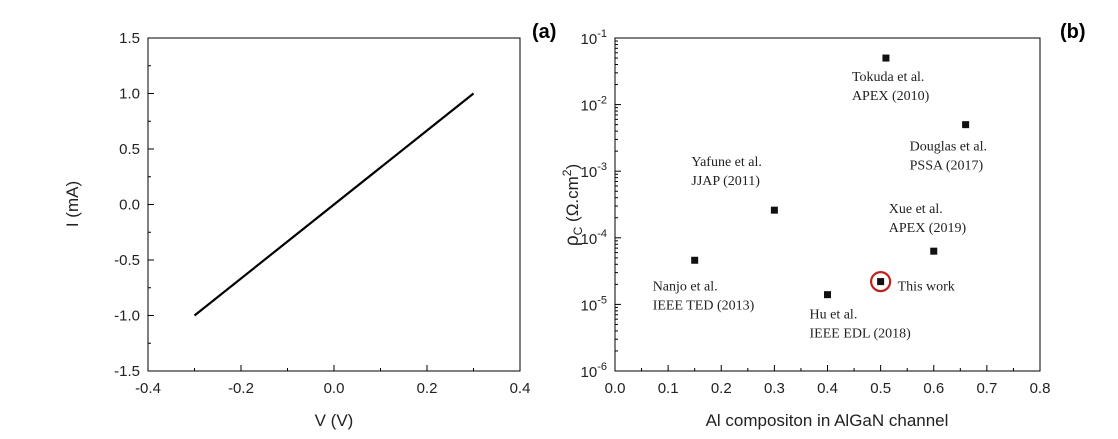 The width and height of the screenshot is (1118, 439). What do you see at coordinates (827, 420) in the screenshot?
I see `rc-x-axis-title: Al compositon in AlGaN channel` at bounding box center [827, 420].